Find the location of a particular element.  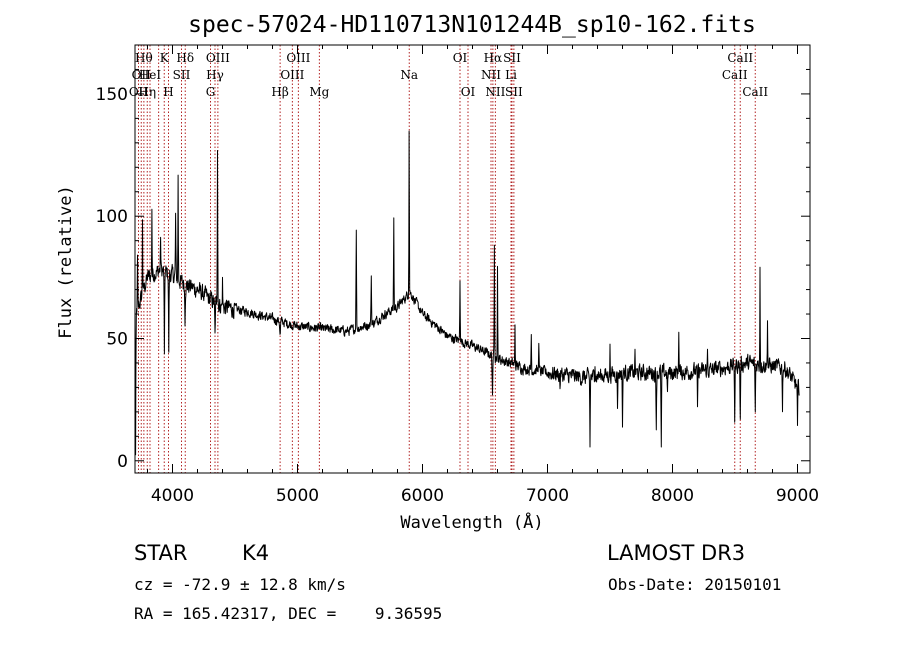

line-marker-label: Hβ is located at coordinates (279, 92).